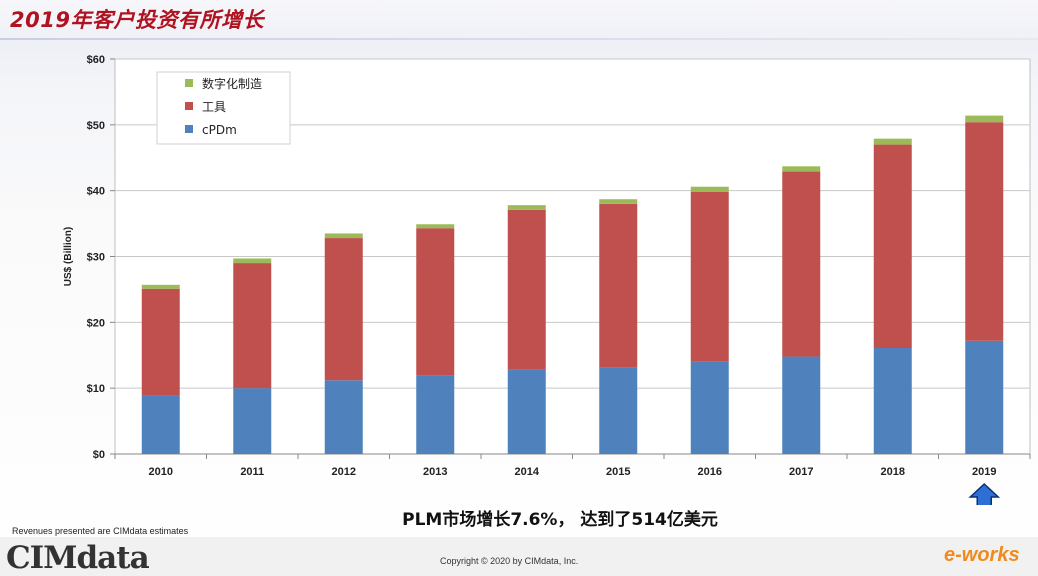  I want to click on y-tick-label: $10, so click(96, 389).